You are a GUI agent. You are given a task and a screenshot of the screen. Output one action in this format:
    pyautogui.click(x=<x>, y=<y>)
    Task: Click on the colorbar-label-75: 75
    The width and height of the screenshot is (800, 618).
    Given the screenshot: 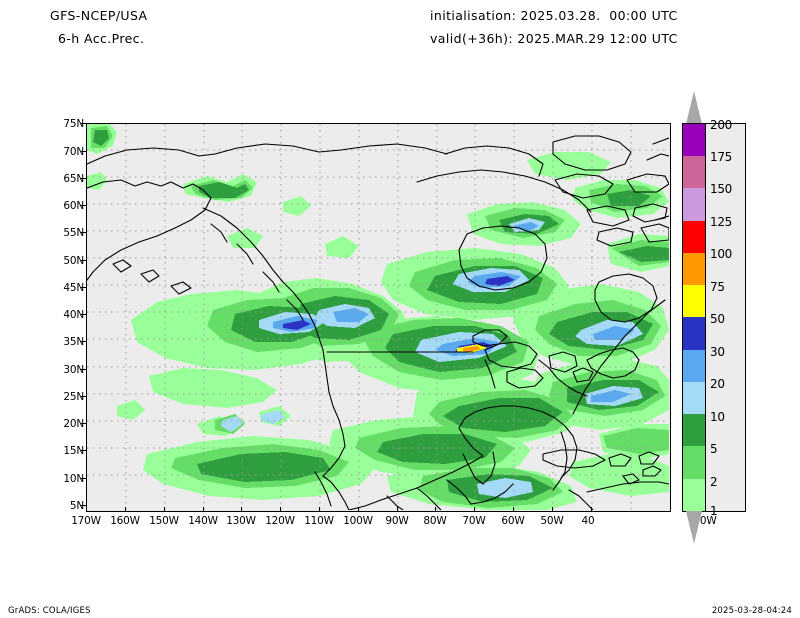 What is the action you would take?
    pyautogui.click(x=717, y=287)
    